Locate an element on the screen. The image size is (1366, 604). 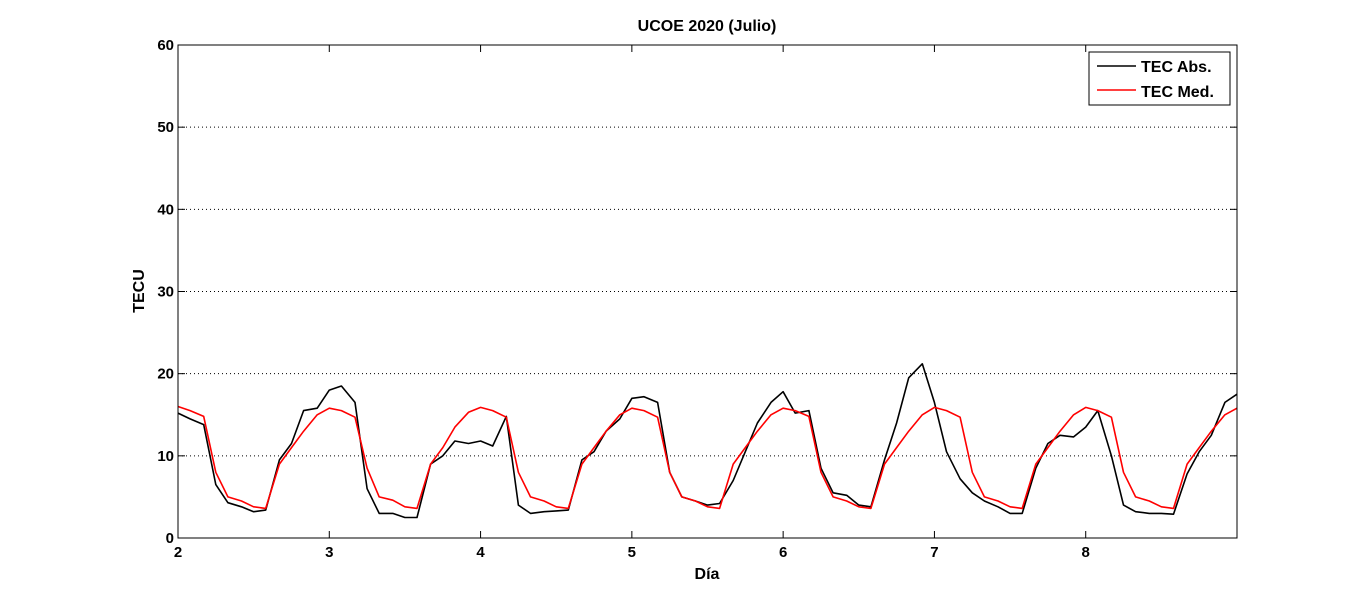
x-axis-label: Día is located at coordinates (707, 574).